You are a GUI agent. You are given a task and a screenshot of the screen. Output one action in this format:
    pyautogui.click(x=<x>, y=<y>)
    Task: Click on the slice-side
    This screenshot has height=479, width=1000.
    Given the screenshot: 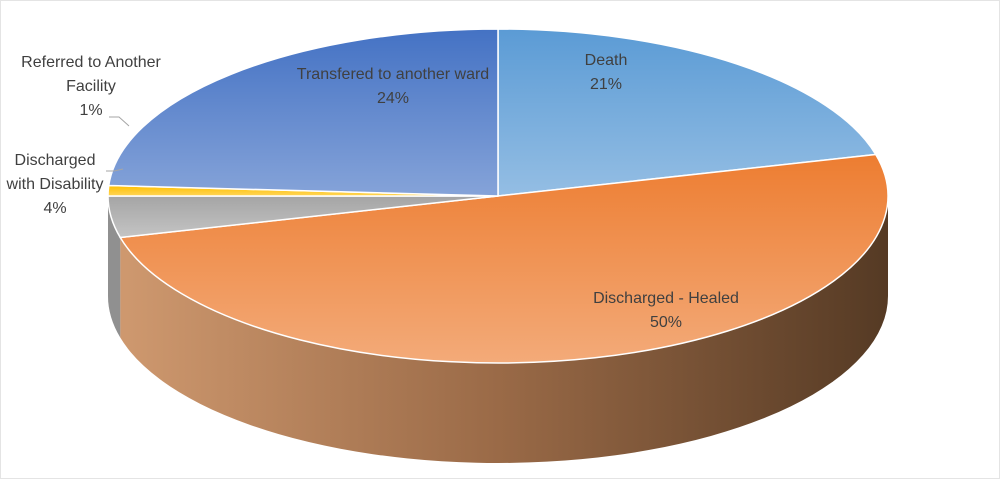 What is the action you would take?
    pyautogui.click(x=114, y=267)
    